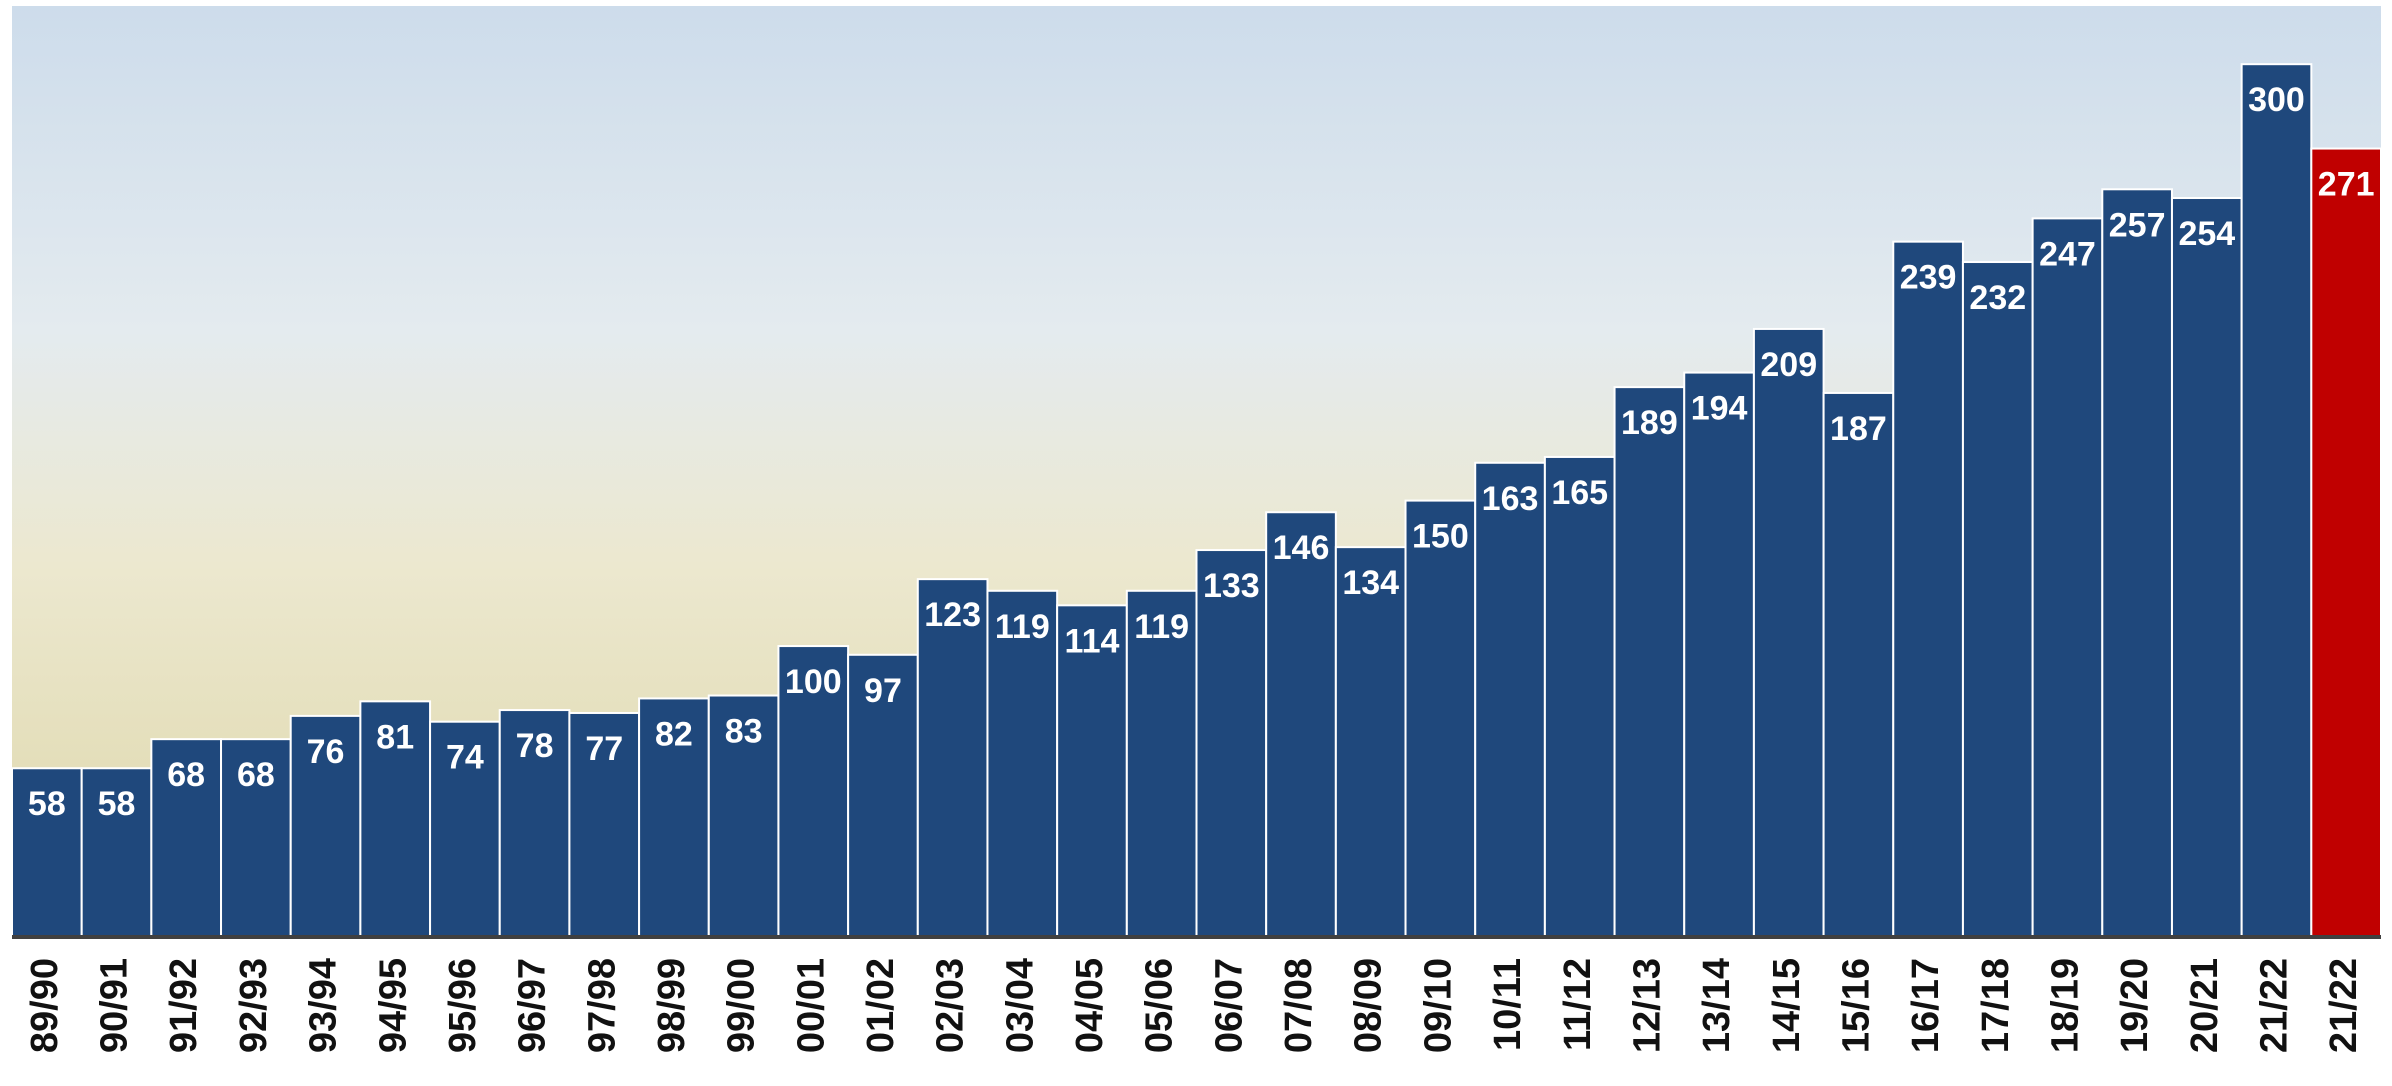 Image resolution: width=2392 pixels, height=1086 pixels. I want to click on x-tick-label: 04/05, so click(1090, 1005).